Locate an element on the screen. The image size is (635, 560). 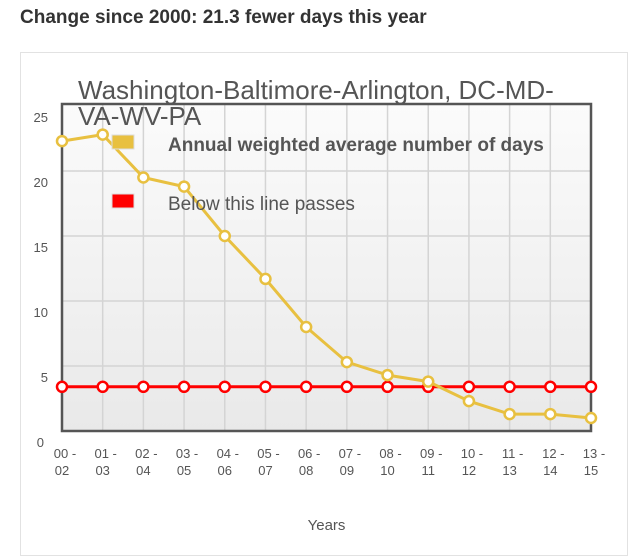
y-tick-label: 25 is located at coordinates (41, 117).